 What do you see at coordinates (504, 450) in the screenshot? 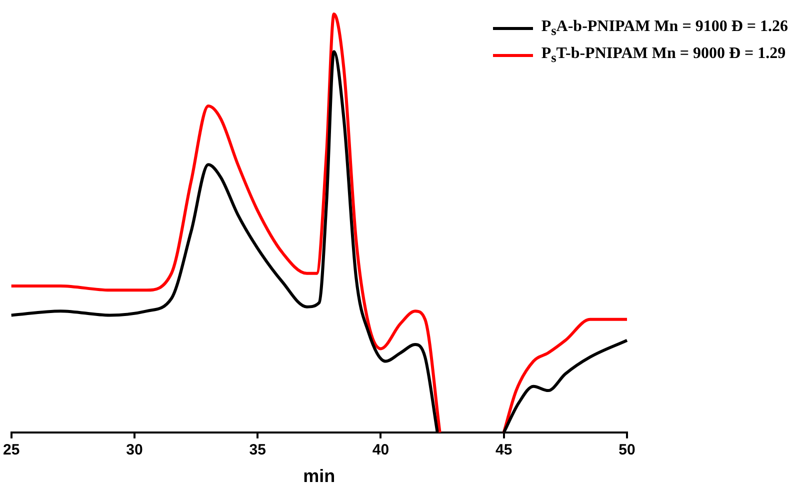
I see `x-tick-label: 45` at bounding box center [504, 450].